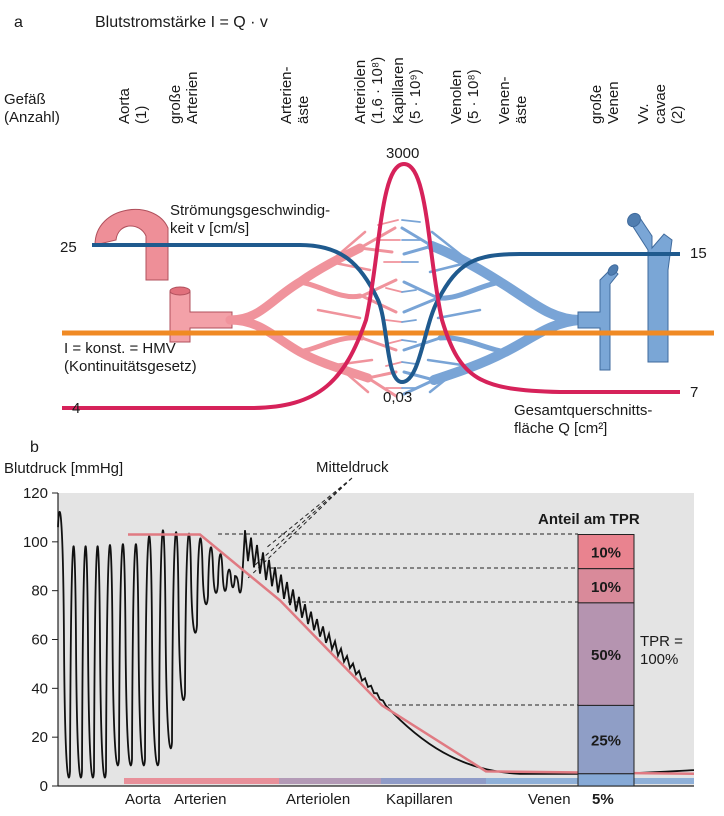  What do you see at coordinates (402, 153) in the screenshot?
I see `area-peak-value: 3000` at bounding box center [402, 153].